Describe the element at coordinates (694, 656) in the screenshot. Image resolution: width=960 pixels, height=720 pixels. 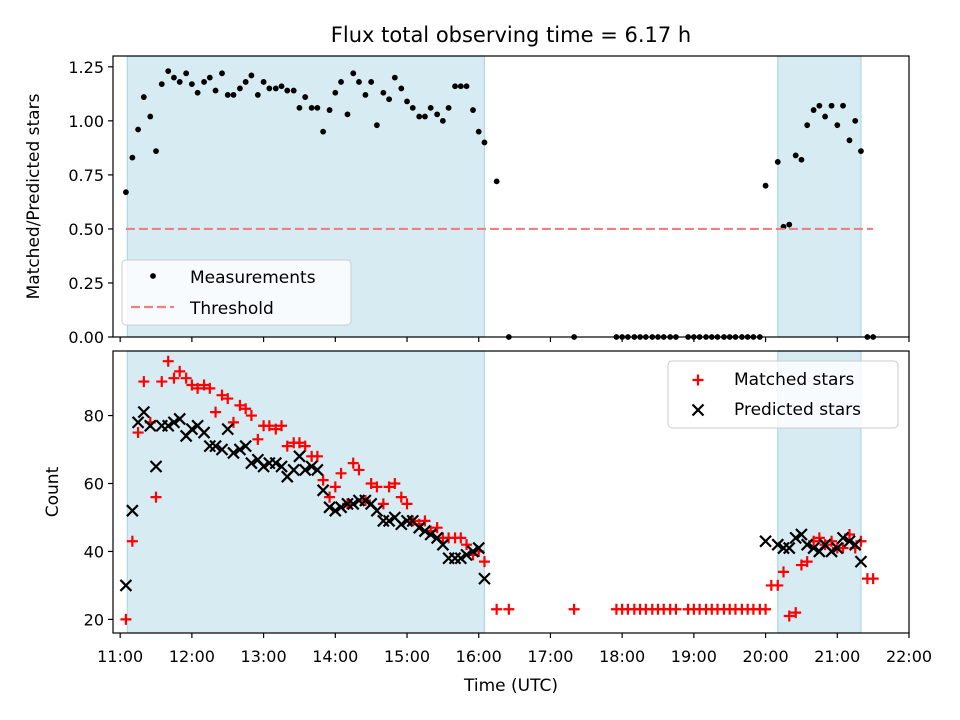
I see `x-tick-label: 19:00` at that location.